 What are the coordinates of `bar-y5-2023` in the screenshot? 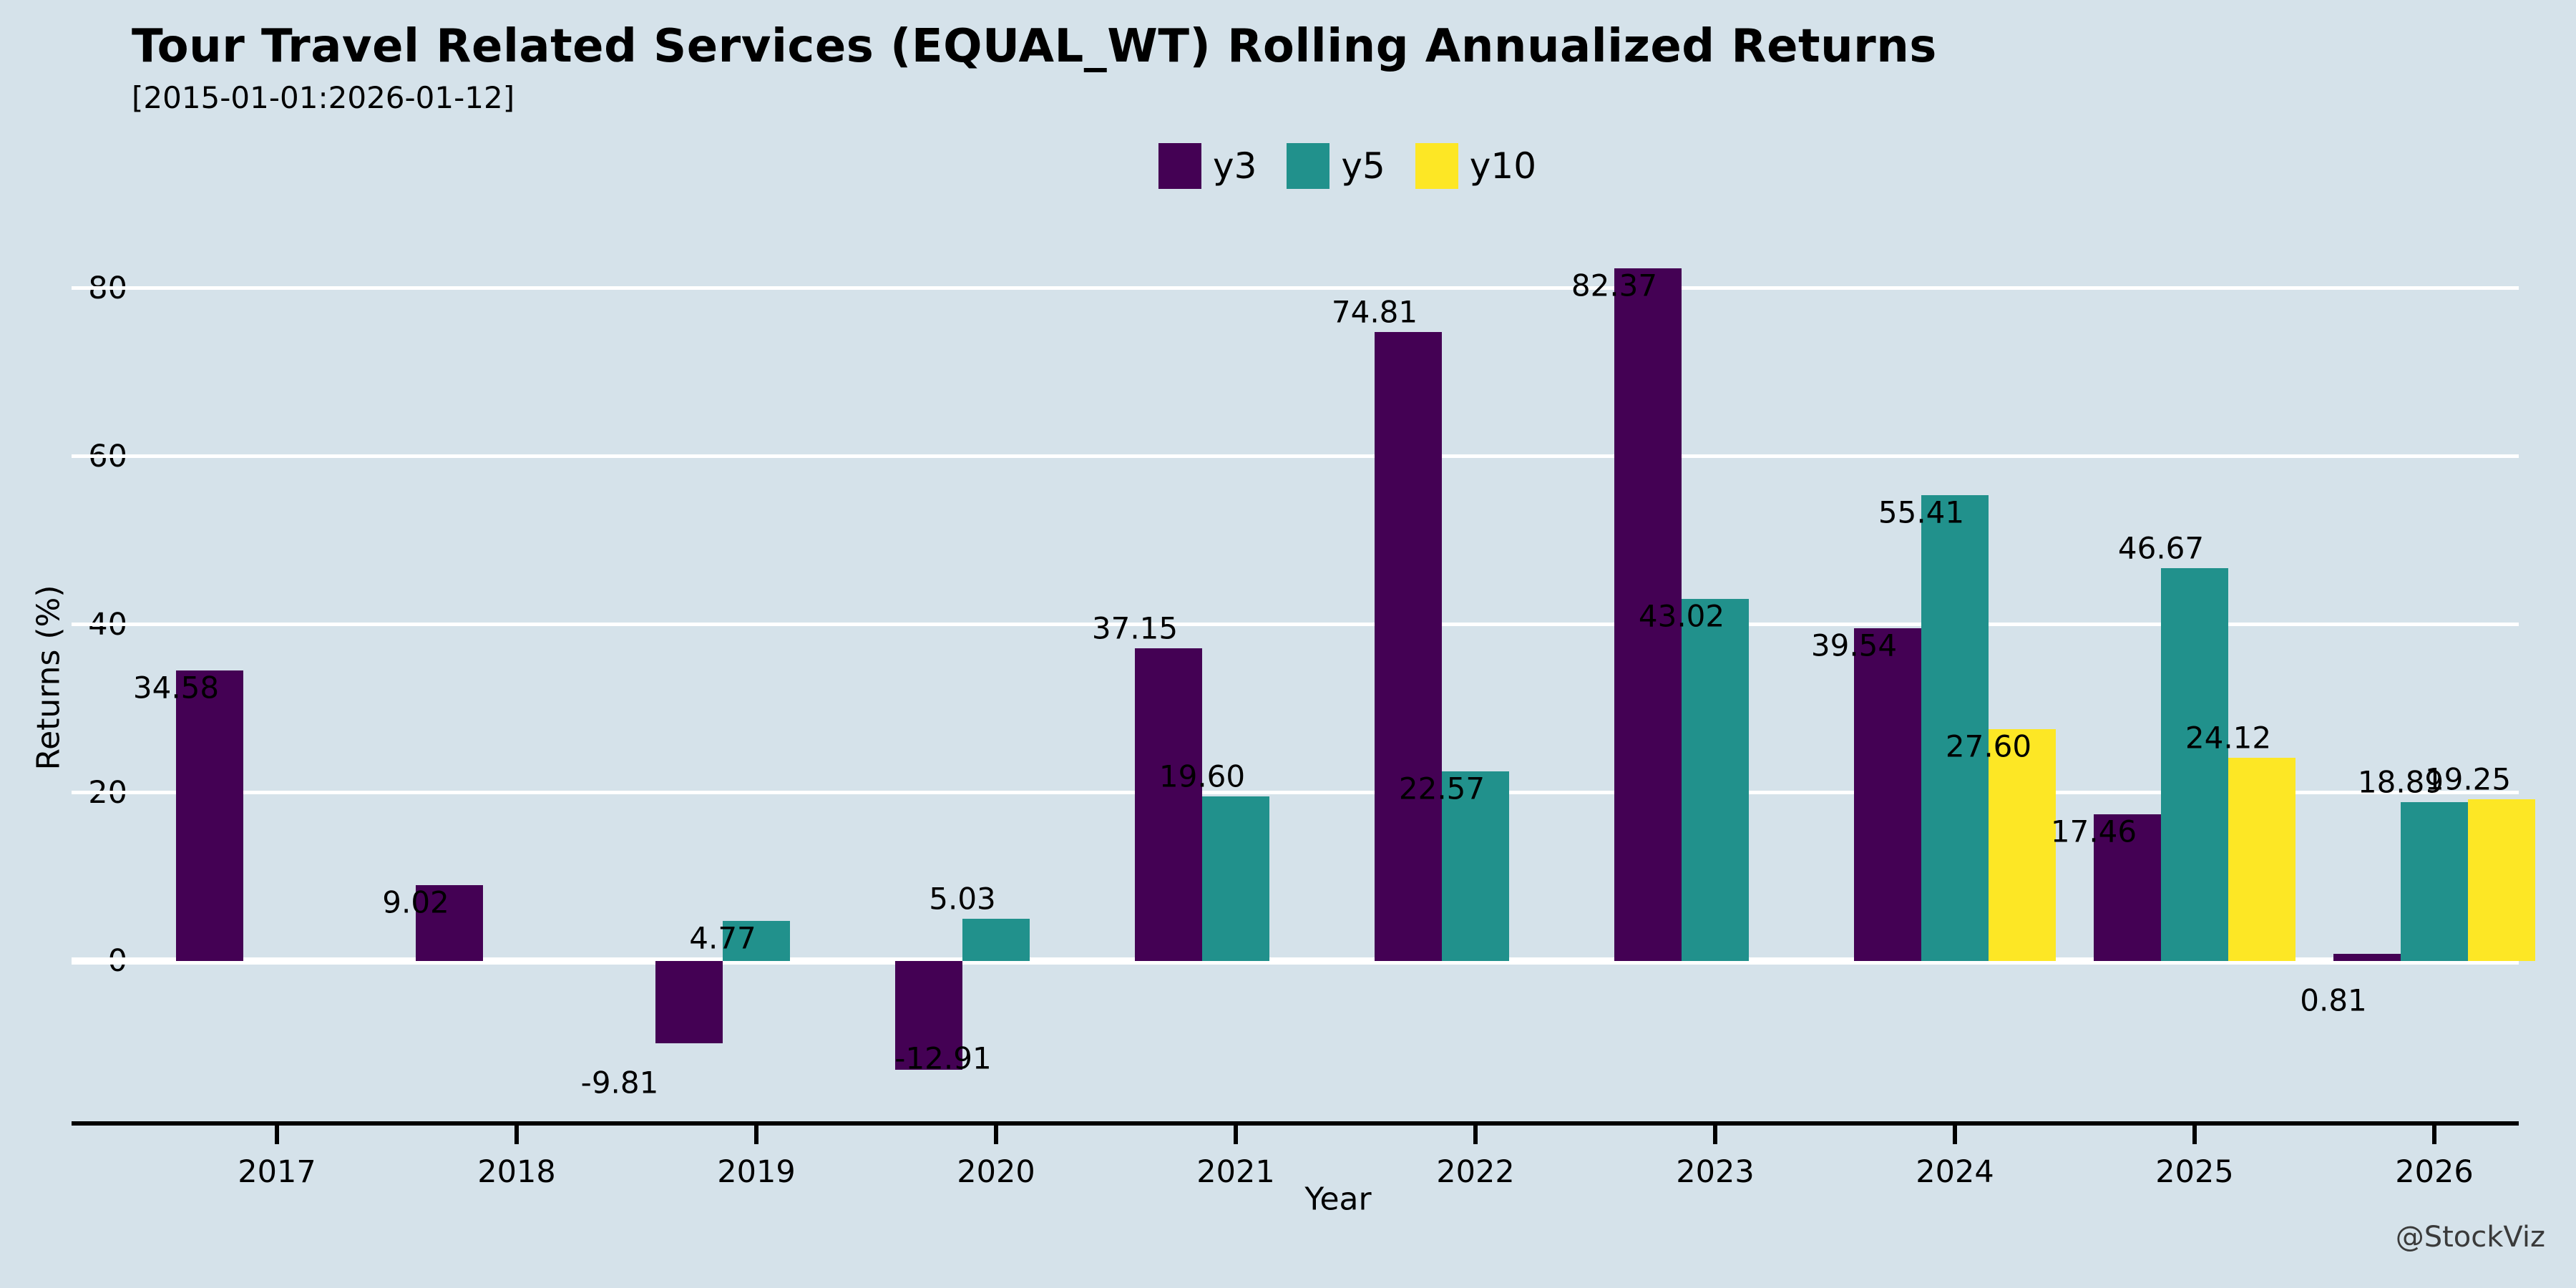 It's located at (1715, 780).